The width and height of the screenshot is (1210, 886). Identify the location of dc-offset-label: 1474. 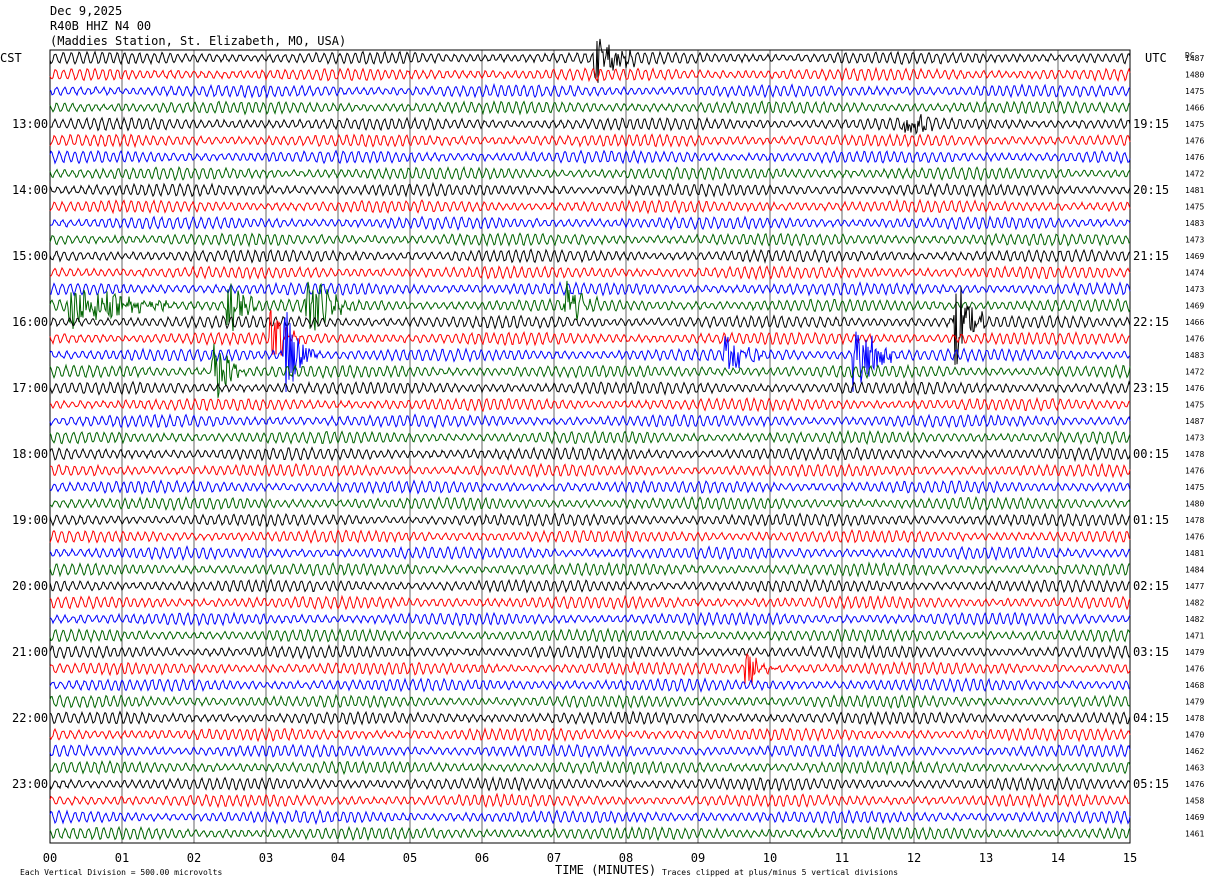
(1194, 273).